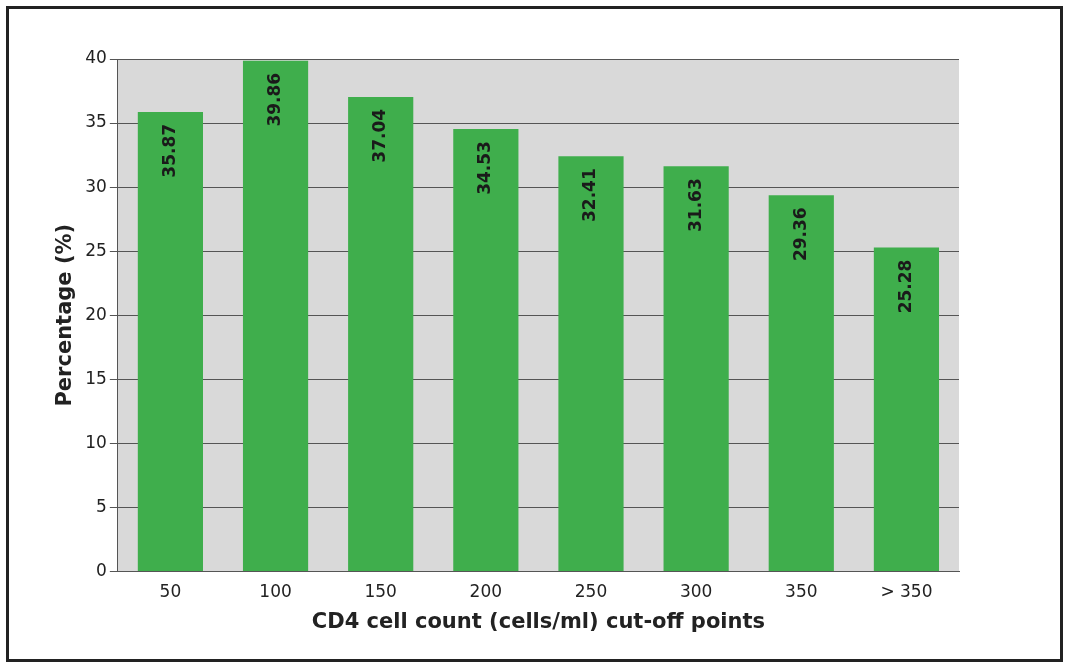 This screenshot has height=670, width=1073. What do you see at coordinates (170, 591) in the screenshot?
I see `x-tick-label: 50` at bounding box center [170, 591].